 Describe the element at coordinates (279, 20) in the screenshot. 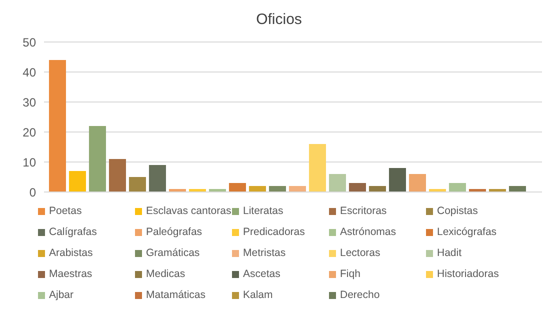

I see `chart-title: Oficios` at that location.